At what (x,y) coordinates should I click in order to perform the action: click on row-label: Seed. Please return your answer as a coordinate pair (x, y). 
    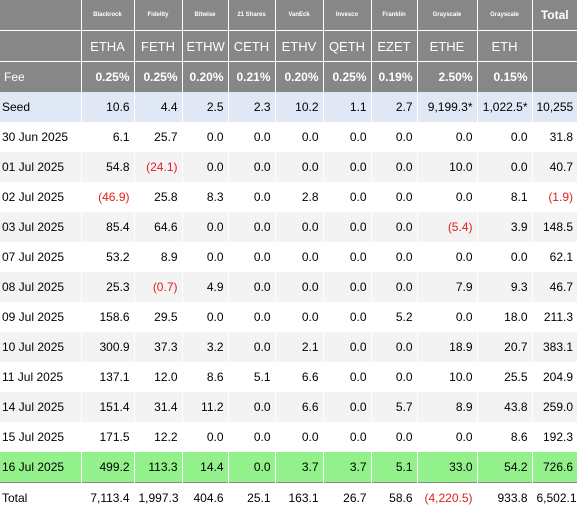
    Looking at the image, I should click on (40, 107).